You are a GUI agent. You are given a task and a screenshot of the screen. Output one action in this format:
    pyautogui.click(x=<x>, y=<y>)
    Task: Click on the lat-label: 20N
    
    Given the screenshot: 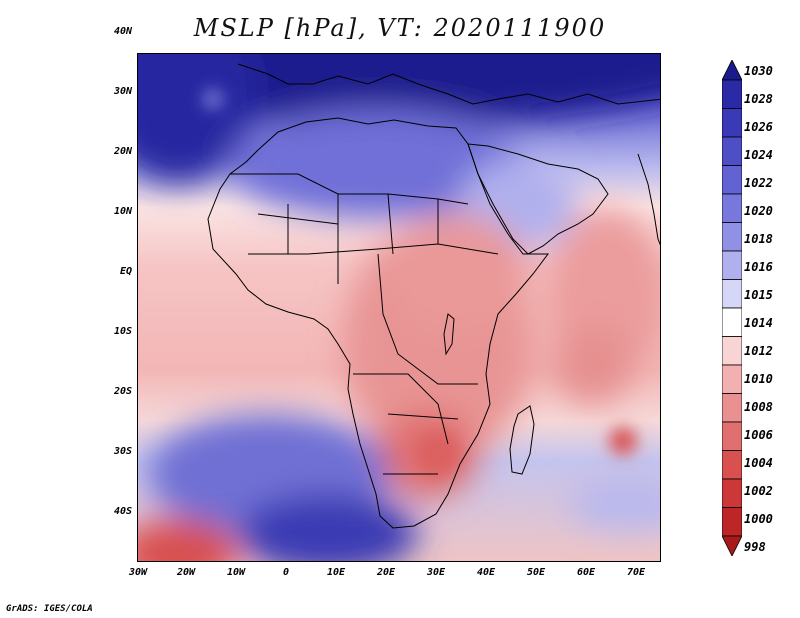 What is the action you would take?
    pyautogui.click(x=122, y=151)
    